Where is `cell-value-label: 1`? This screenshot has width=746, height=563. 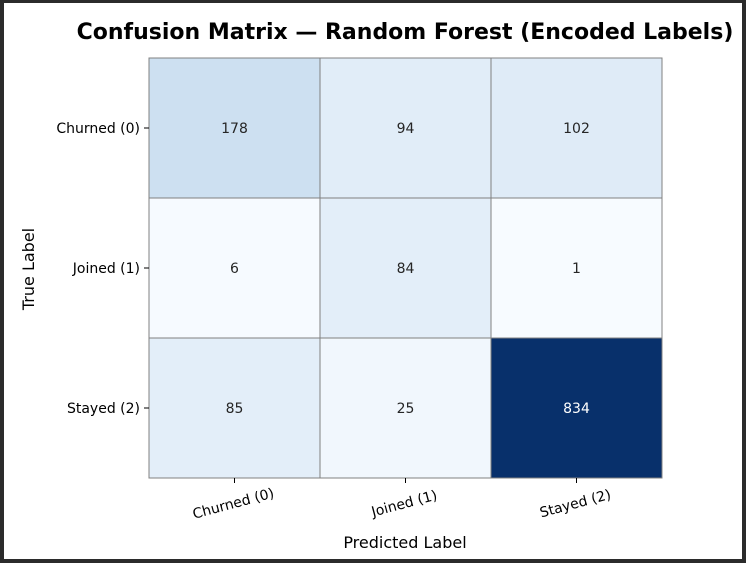
cell-value-label: 1 is located at coordinates (576, 269).